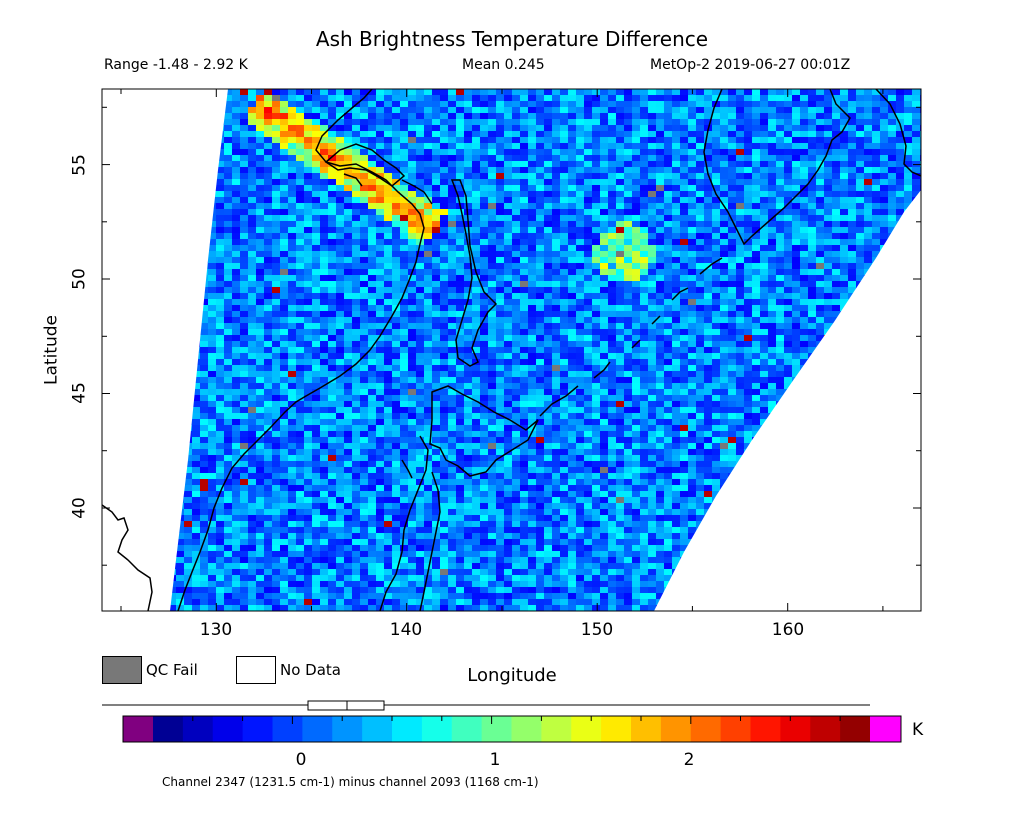  I want to click on coast-hokkaido, so click(484, 431).